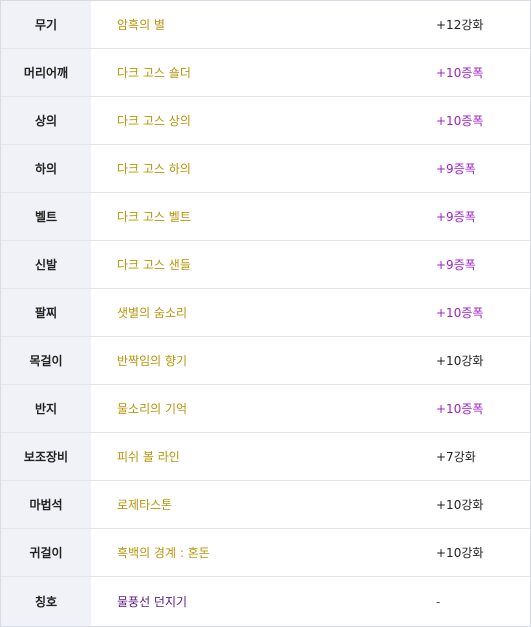 This screenshot has height=627, width=531. Describe the element at coordinates (46, 24) in the screenshot. I see `slot-label: 무기` at that location.